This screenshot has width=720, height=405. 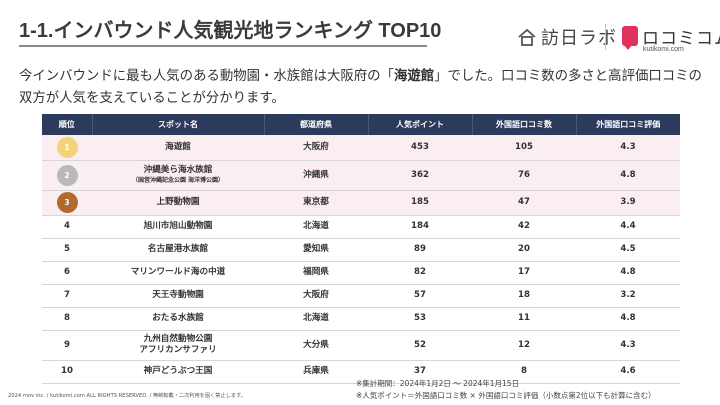 What do you see at coordinates (67, 372) in the screenshot?
I see `rank: 10` at bounding box center [67, 372].